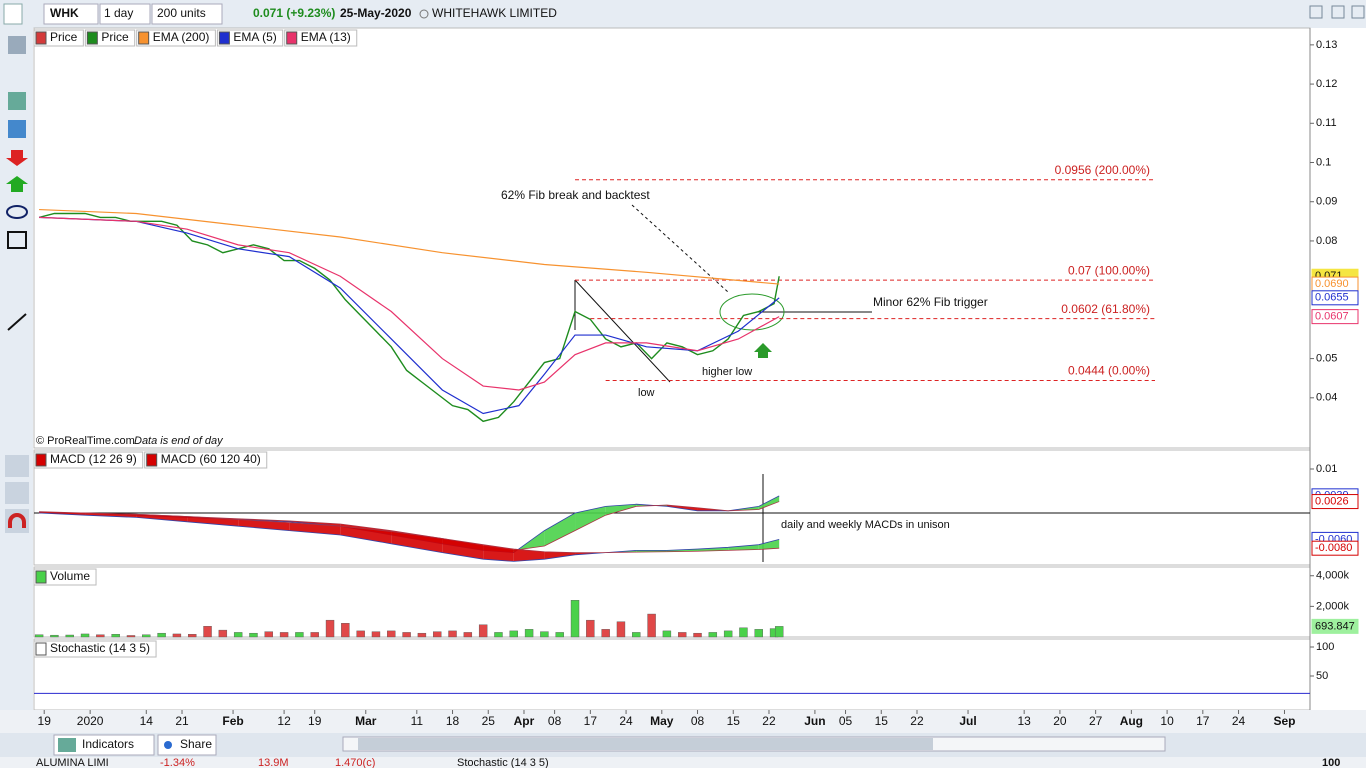  Describe the element at coordinates (181, 37) in the screenshot. I see `legend-label: EMA (200)` at that location.